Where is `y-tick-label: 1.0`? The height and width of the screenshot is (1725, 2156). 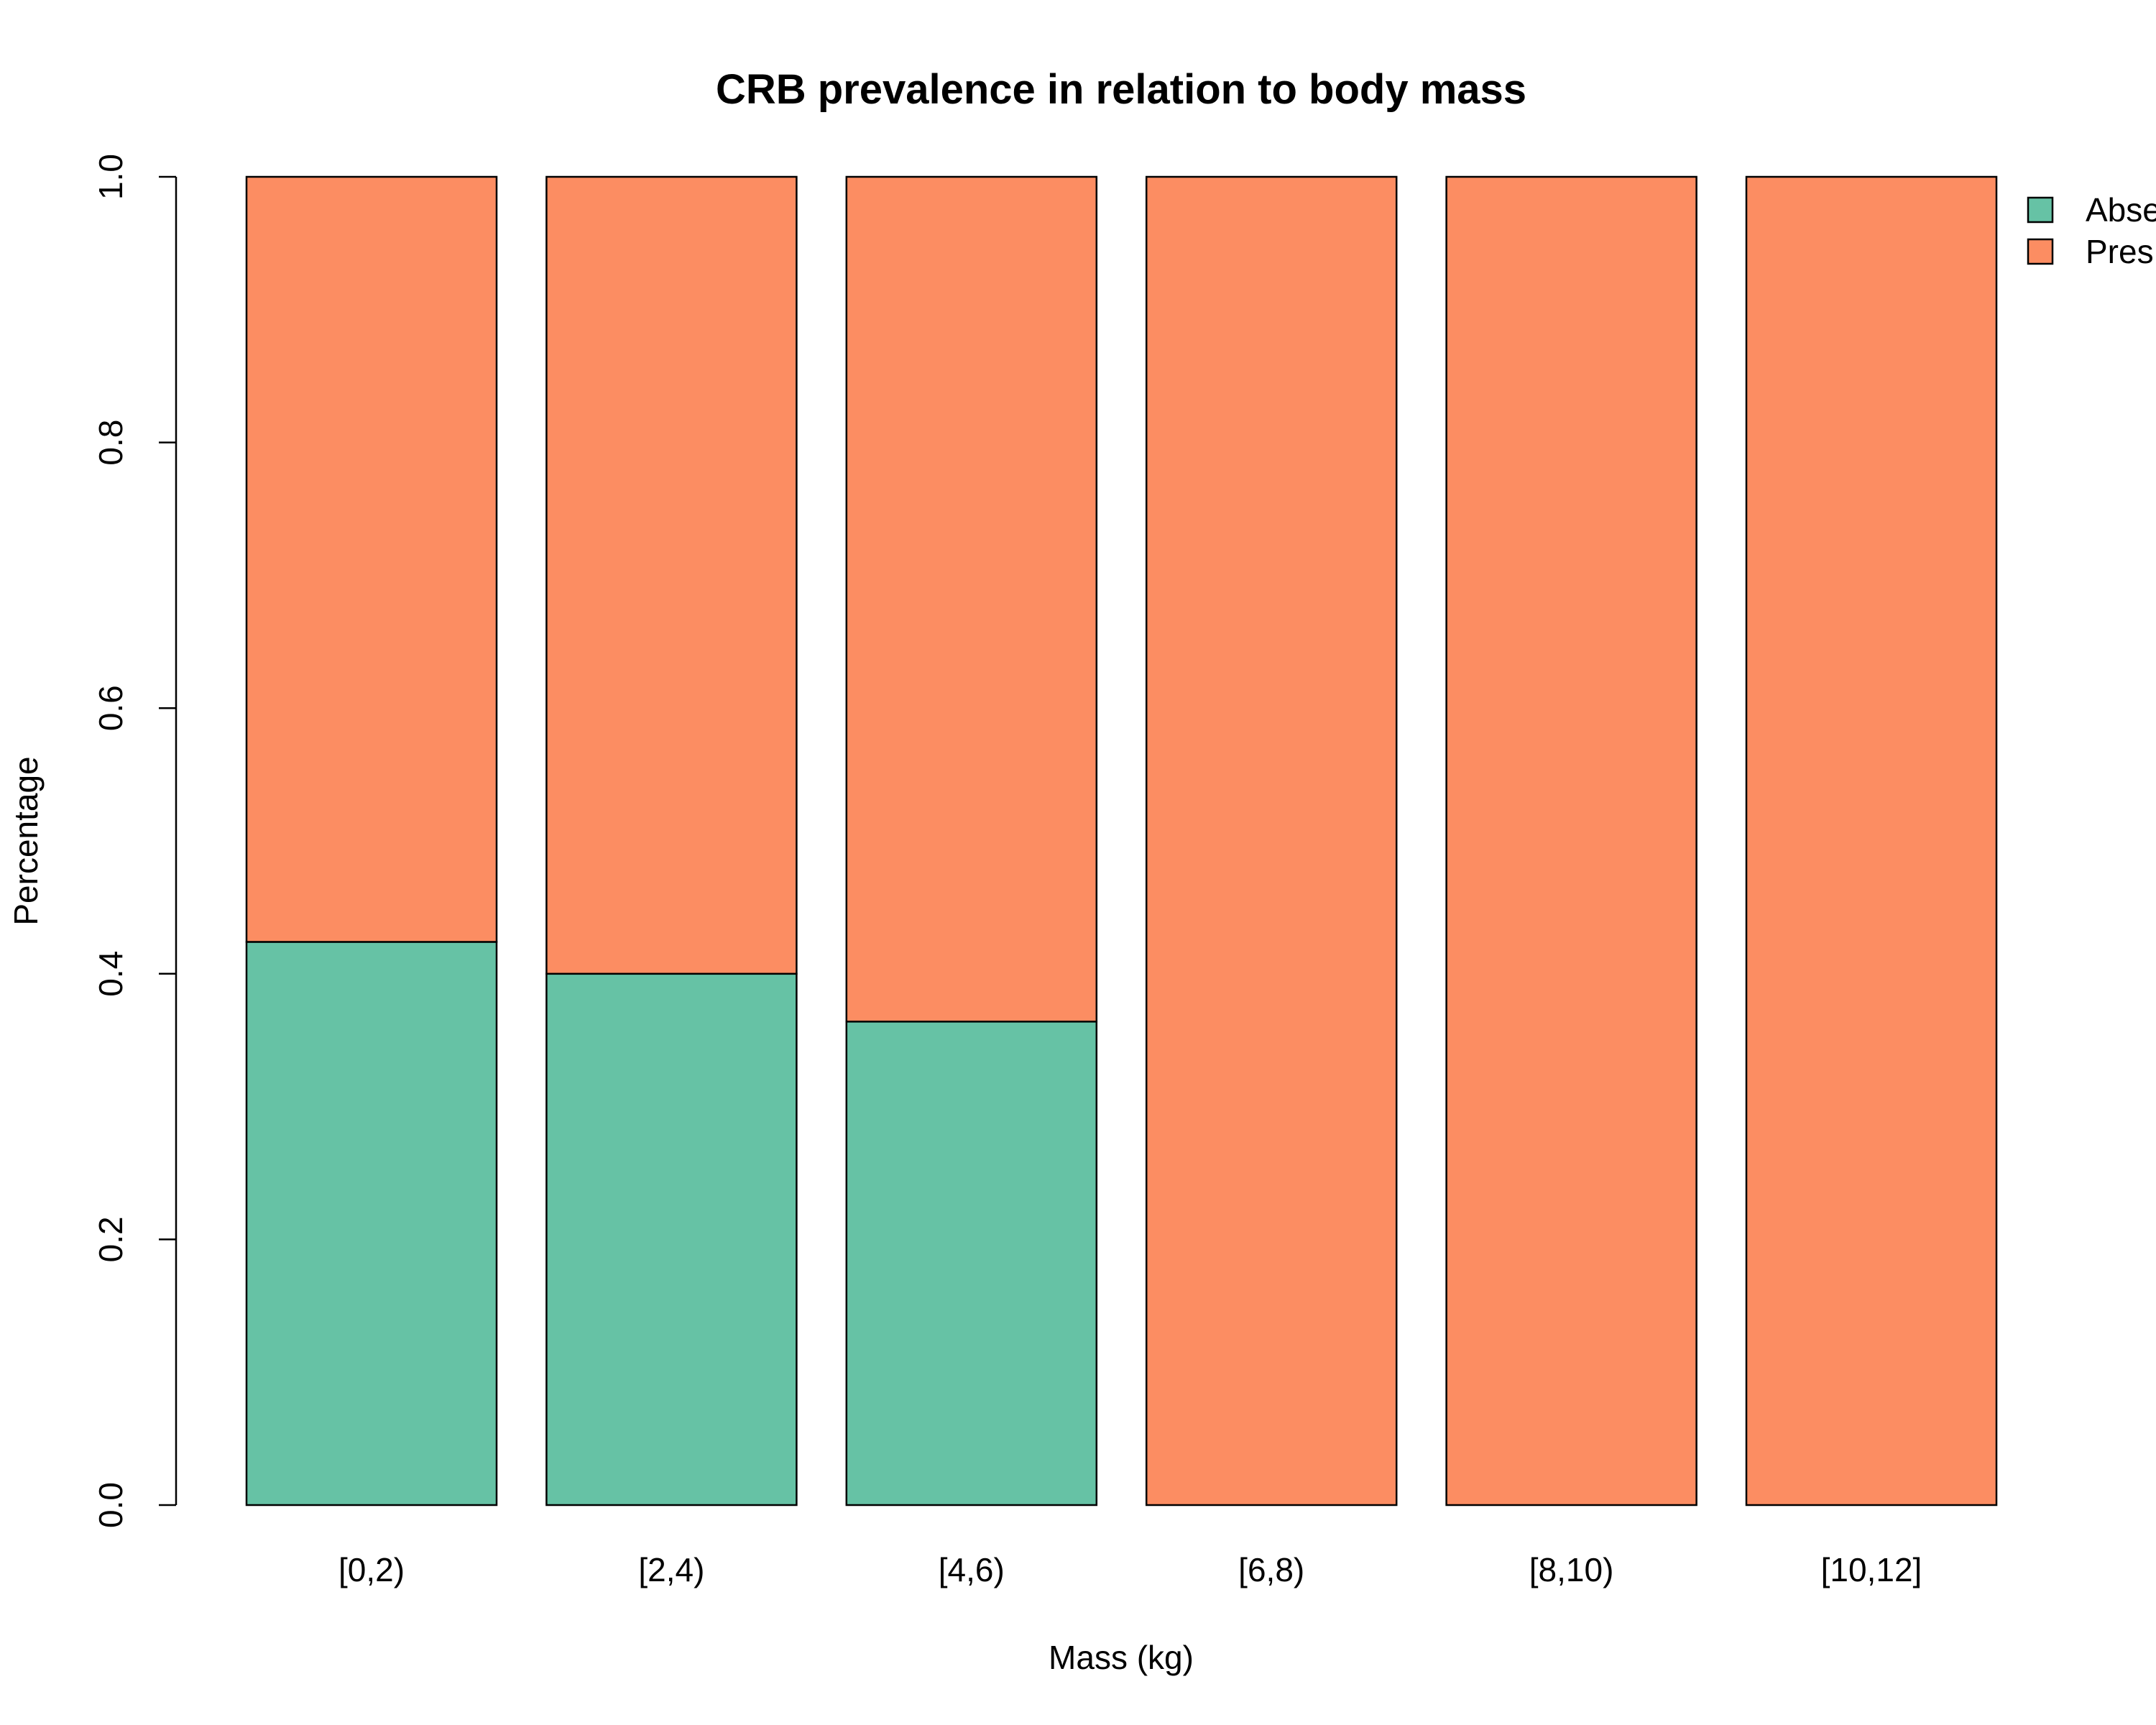
y-tick-label: 1.0 is located at coordinates (111, 177).